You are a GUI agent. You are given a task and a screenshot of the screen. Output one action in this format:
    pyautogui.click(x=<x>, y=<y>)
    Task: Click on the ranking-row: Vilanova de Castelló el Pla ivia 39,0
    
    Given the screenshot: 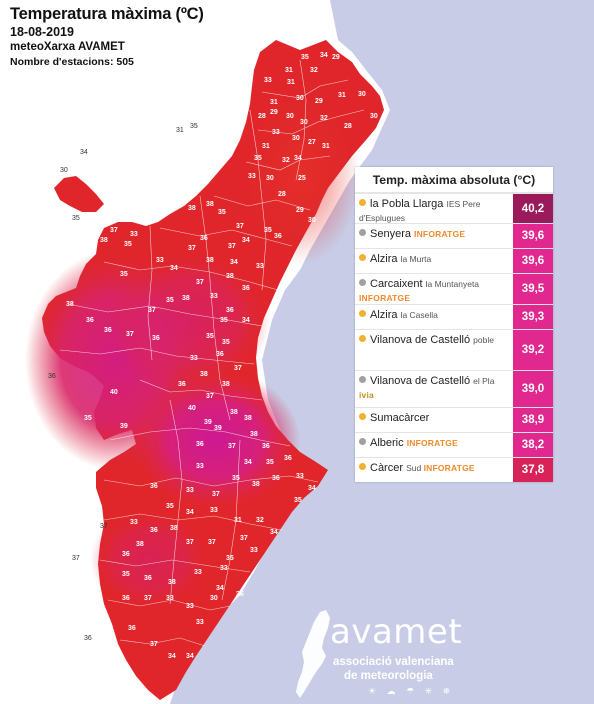 What is the action you would take?
    pyautogui.click(x=454, y=388)
    